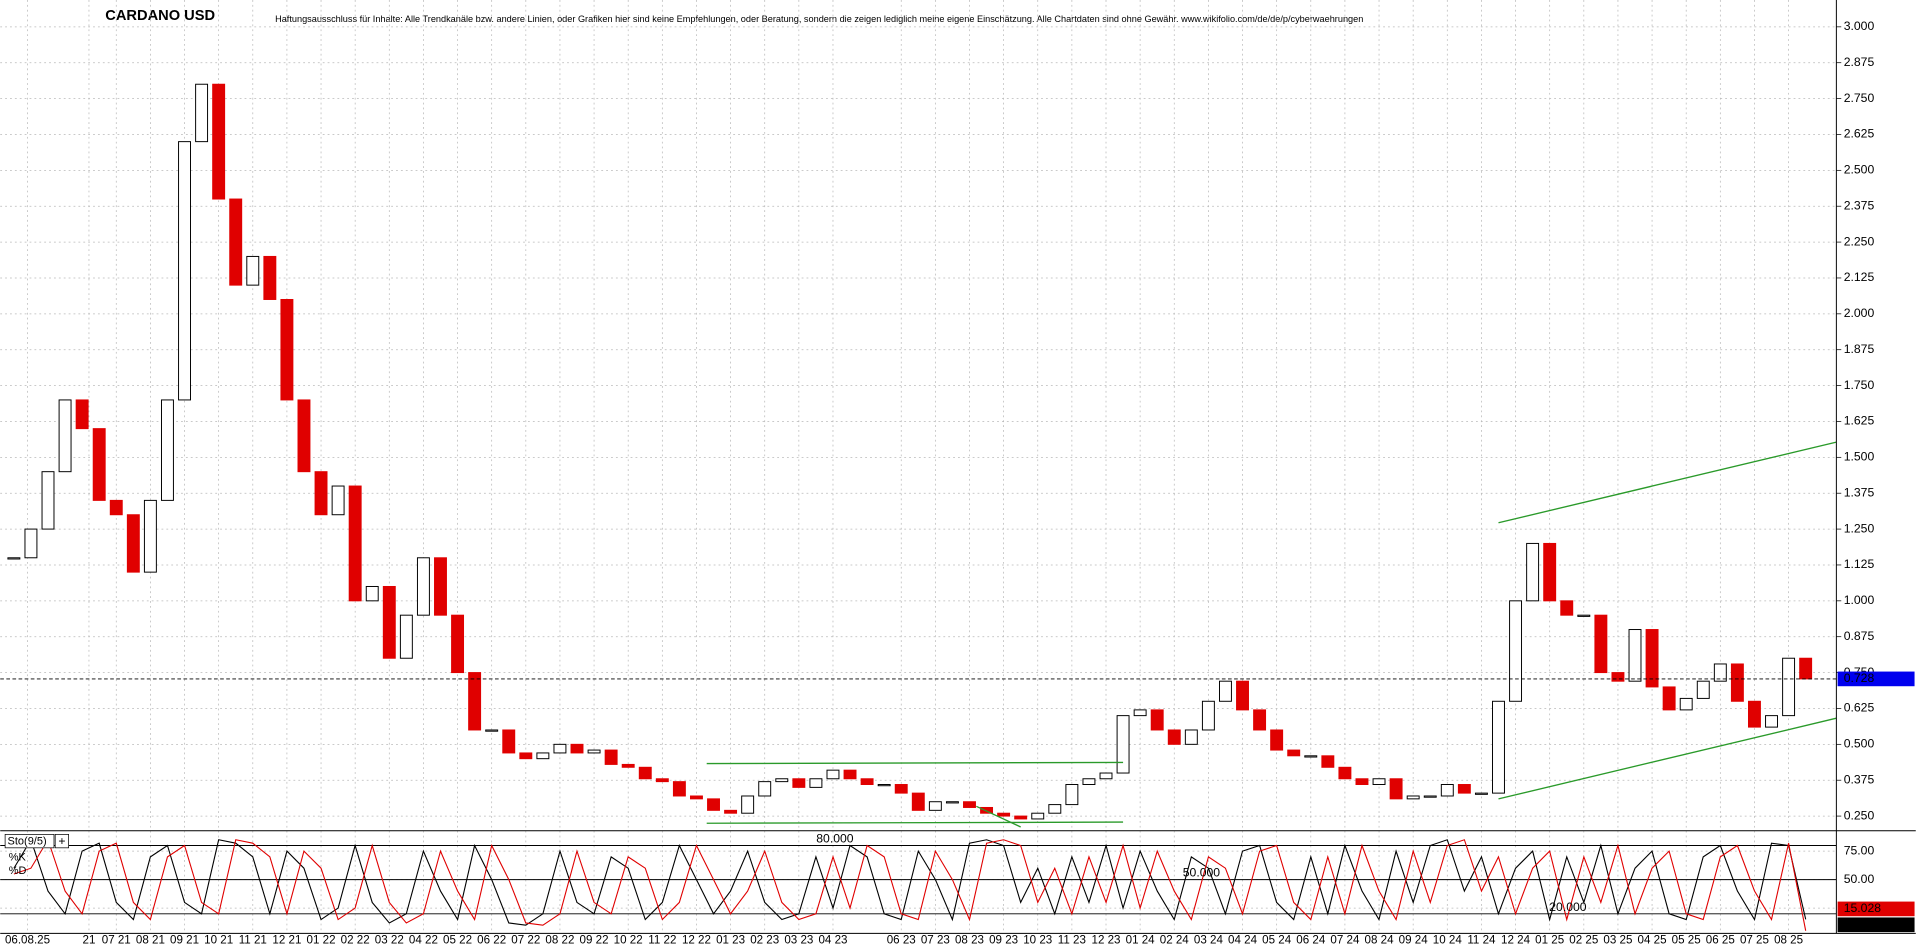  I want to click on y-tick-label: 1.750, so click(1859, 385).